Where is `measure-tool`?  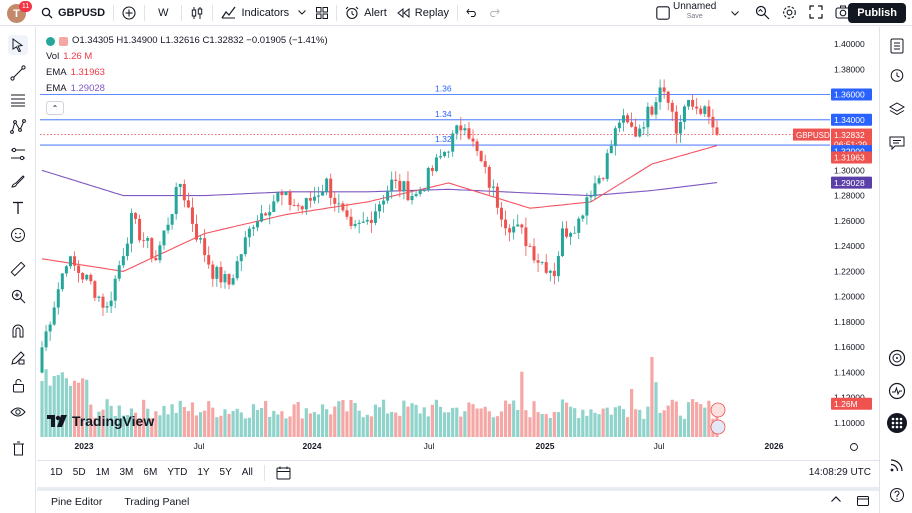
measure-tool is located at coordinates (18, 269).